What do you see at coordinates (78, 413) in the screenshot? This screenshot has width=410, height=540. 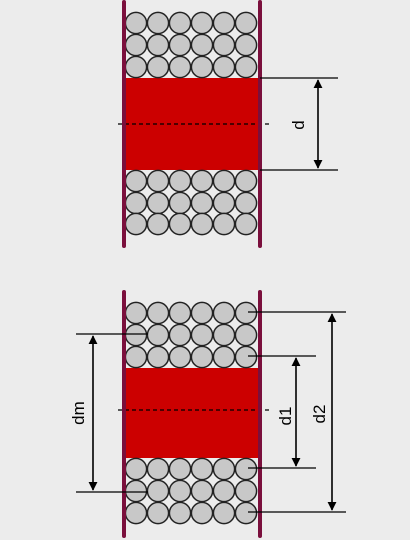 I see `dm-label: dm` at bounding box center [78, 413].